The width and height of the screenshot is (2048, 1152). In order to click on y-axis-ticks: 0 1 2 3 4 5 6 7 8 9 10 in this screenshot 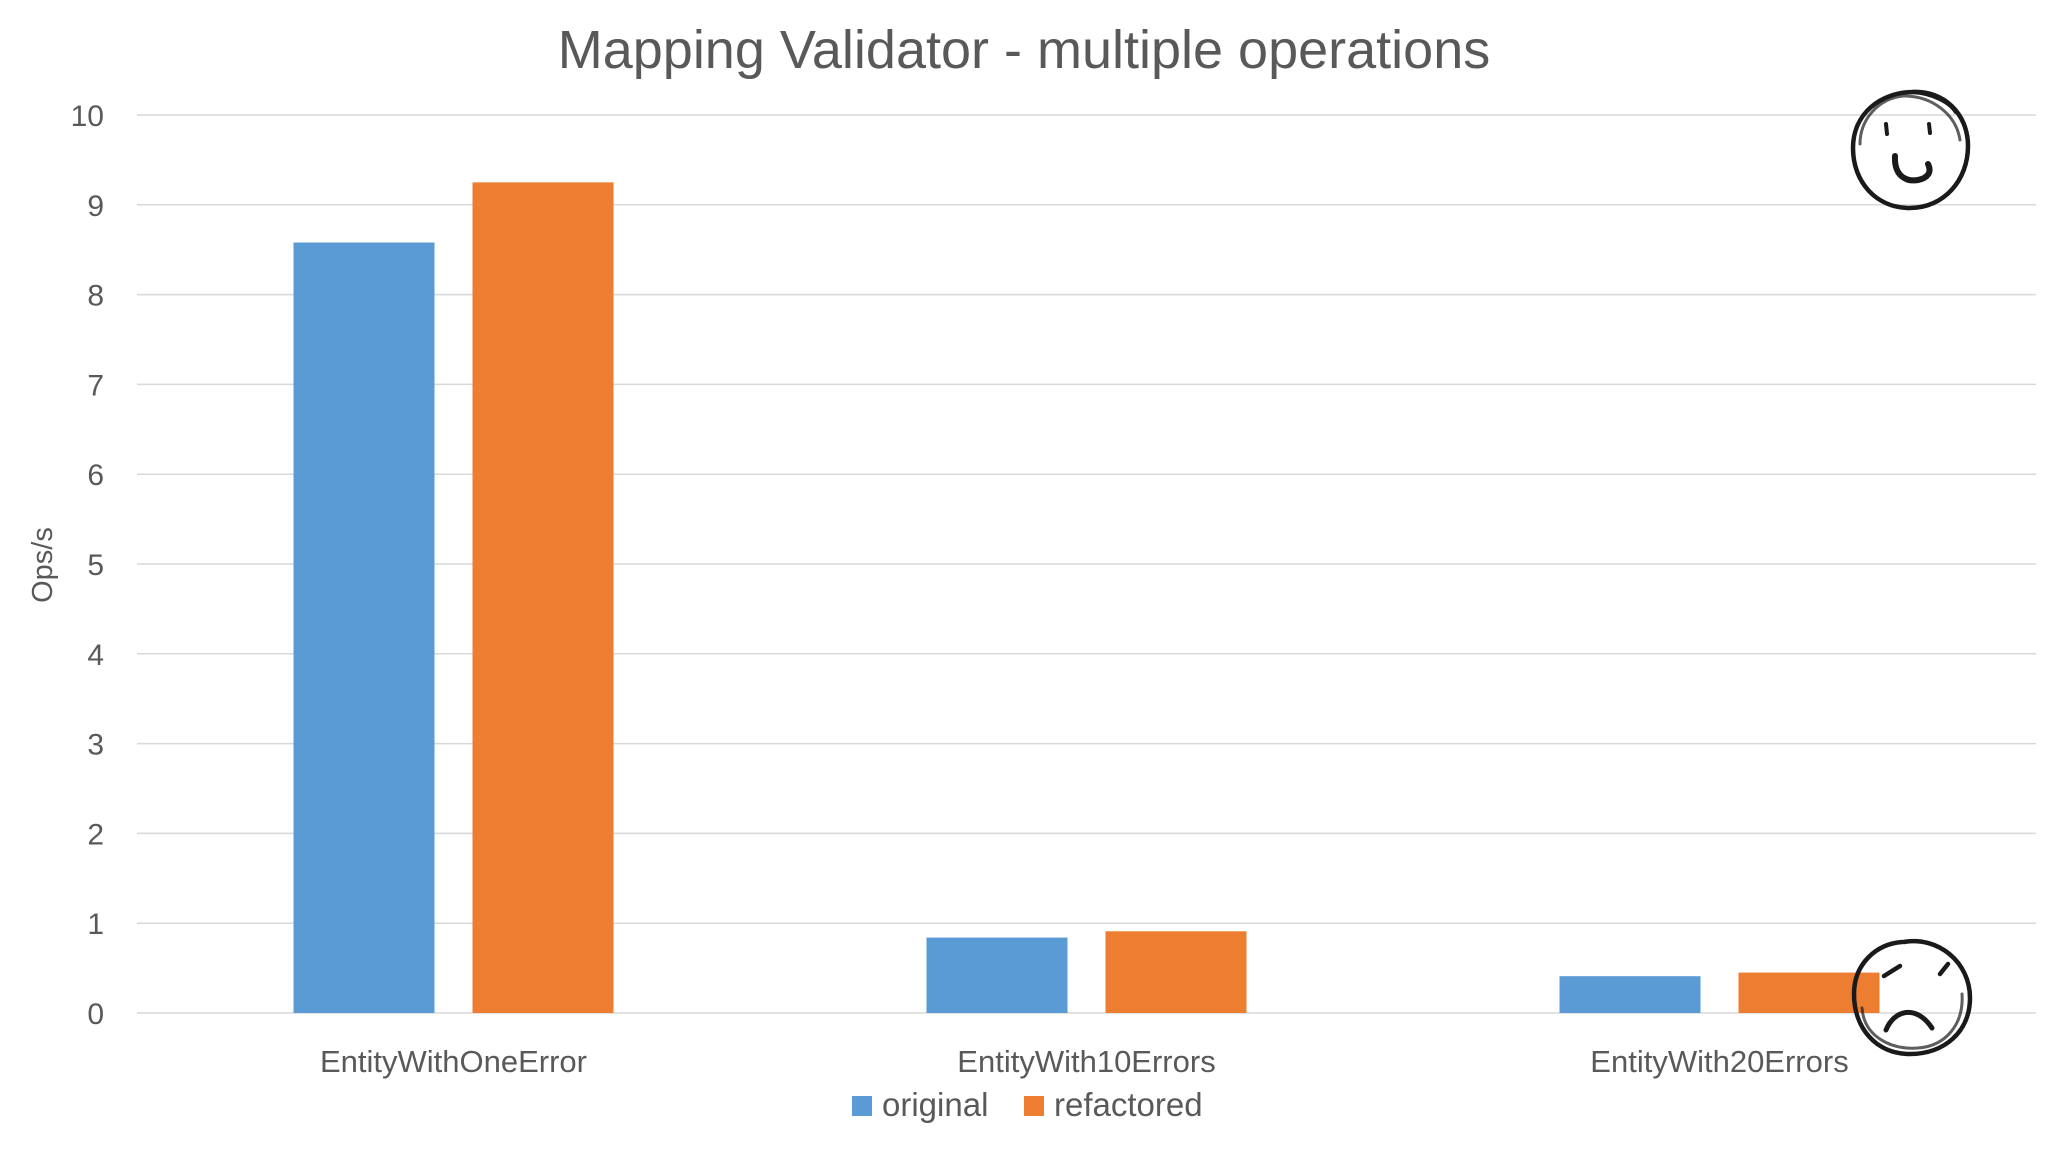, I will do `click(87, 565)`.